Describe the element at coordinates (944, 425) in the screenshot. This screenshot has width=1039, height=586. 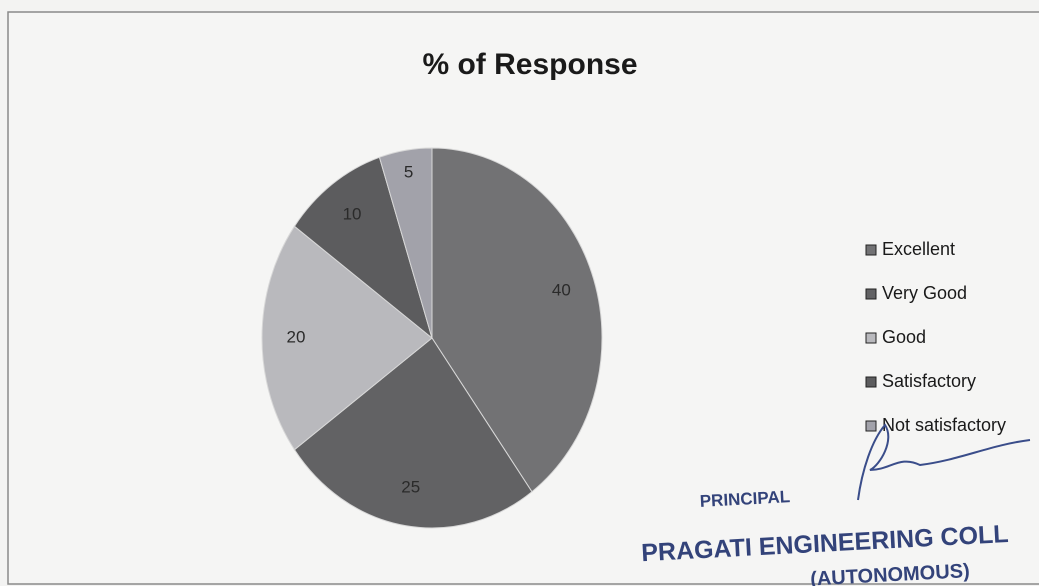
I see `legend-label: Not satisfactory` at that location.